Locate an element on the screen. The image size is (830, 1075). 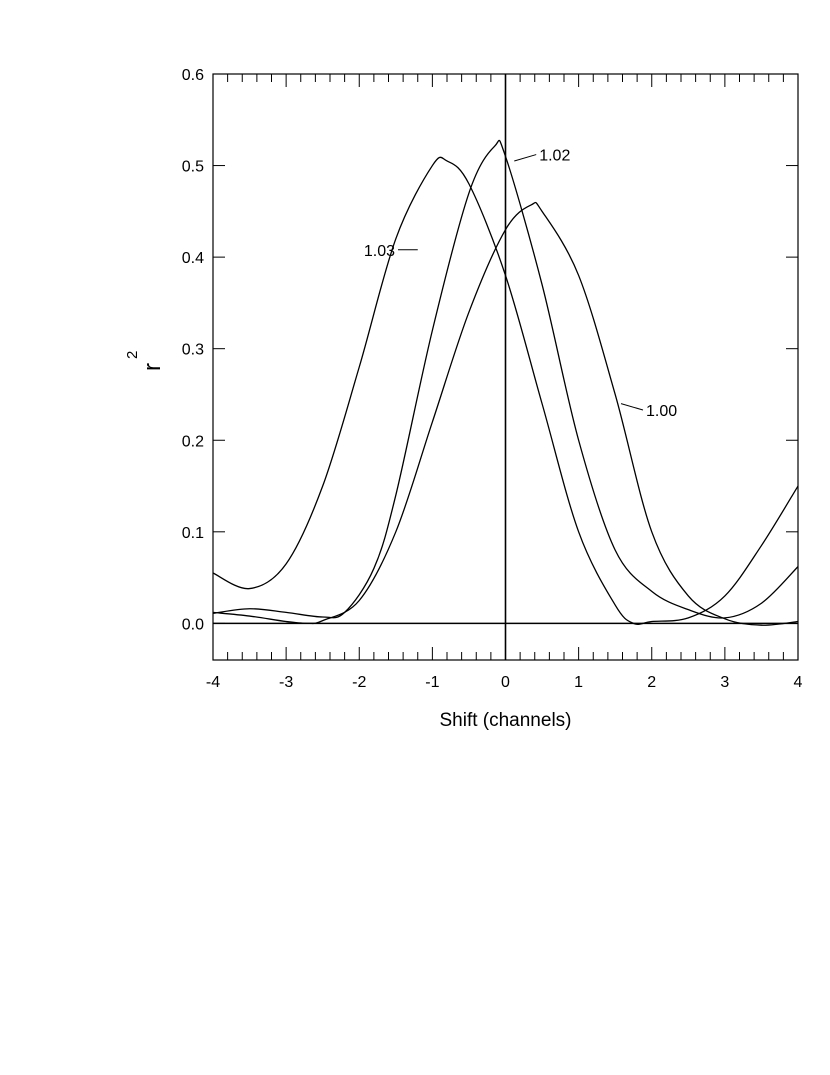
y-tick-label: 0.3 is located at coordinates (193, 350).